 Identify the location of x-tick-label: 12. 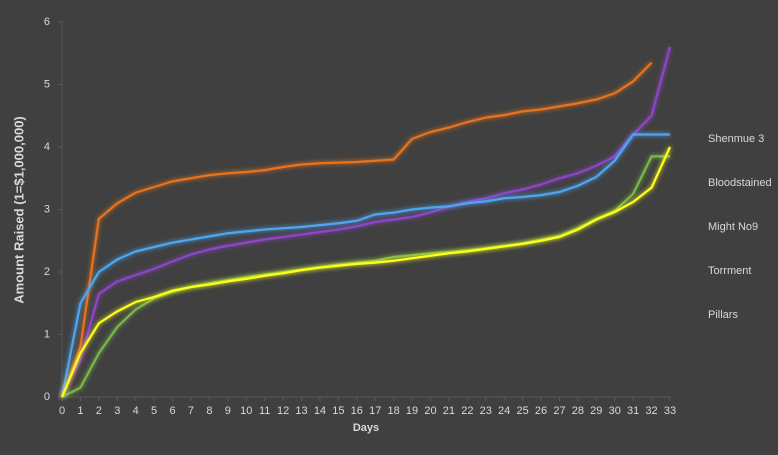
(283, 411).